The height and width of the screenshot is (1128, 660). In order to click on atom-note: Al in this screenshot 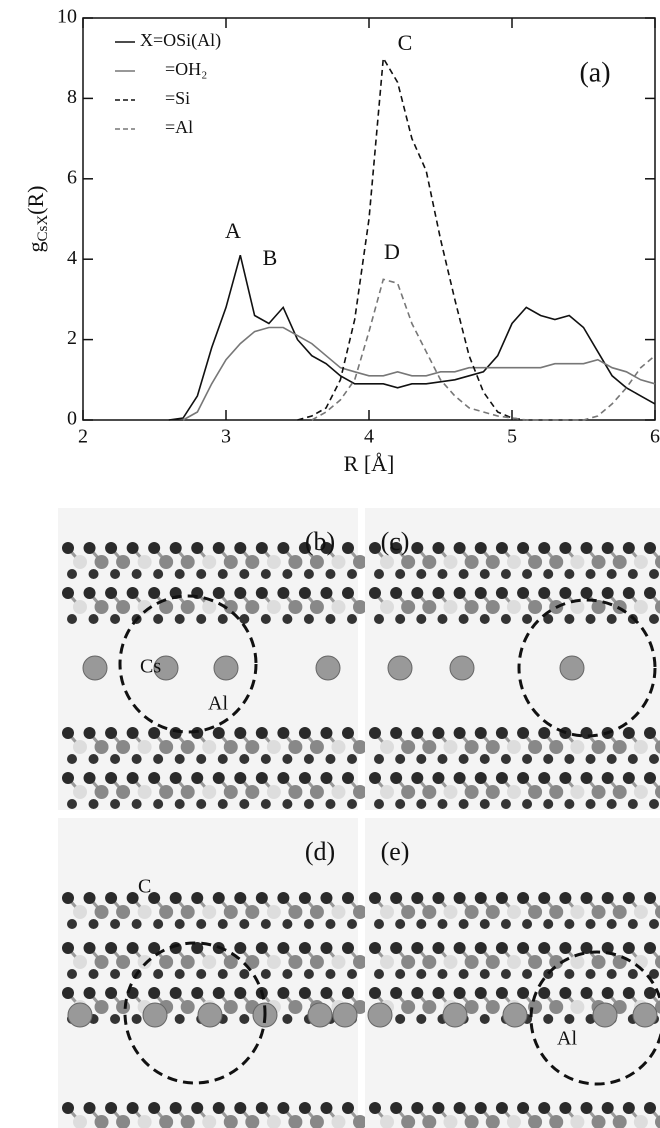, I will do `click(218, 704)`.